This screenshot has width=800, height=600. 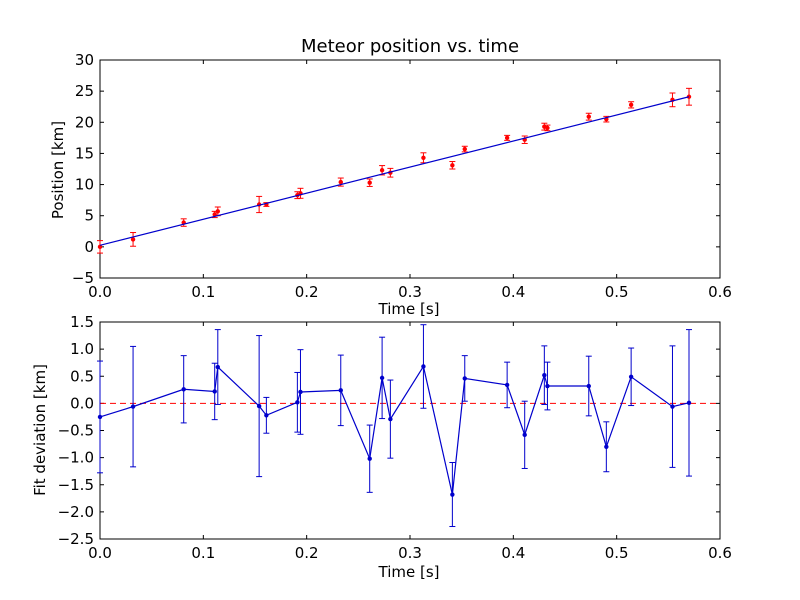 What do you see at coordinates (76, 431) in the screenshot?
I see `y-tick-label: −0.5` at bounding box center [76, 431].